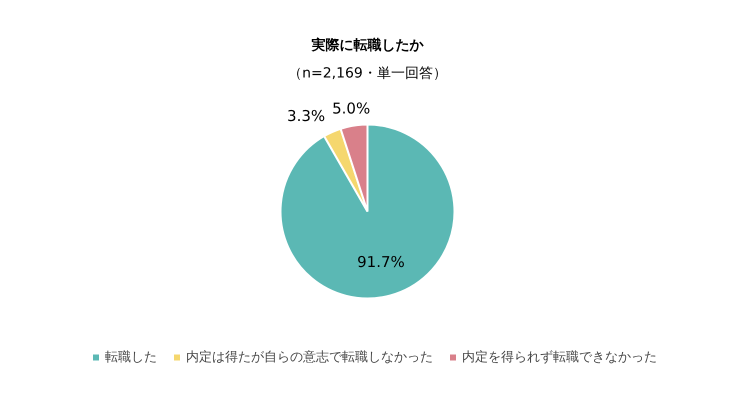 Image resolution: width=747 pixels, height=396 pixels. What do you see at coordinates (131, 357) in the screenshot?
I see `legend-label: 転職した` at bounding box center [131, 357].